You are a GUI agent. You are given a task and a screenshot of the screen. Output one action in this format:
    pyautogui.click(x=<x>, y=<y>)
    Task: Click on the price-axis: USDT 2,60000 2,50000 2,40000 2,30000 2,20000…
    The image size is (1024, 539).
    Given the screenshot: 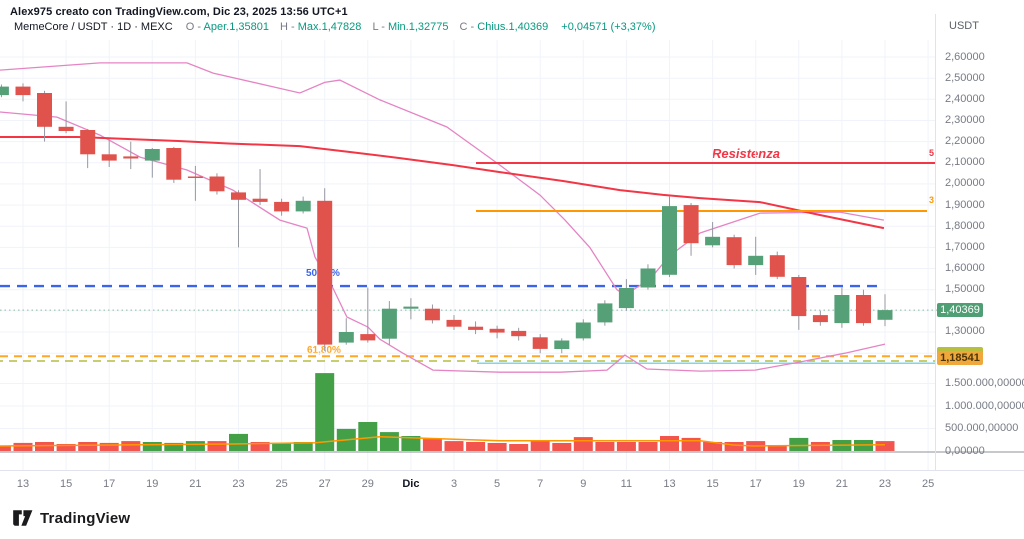 What is the action you would take?
    pyautogui.click(x=980, y=235)
    